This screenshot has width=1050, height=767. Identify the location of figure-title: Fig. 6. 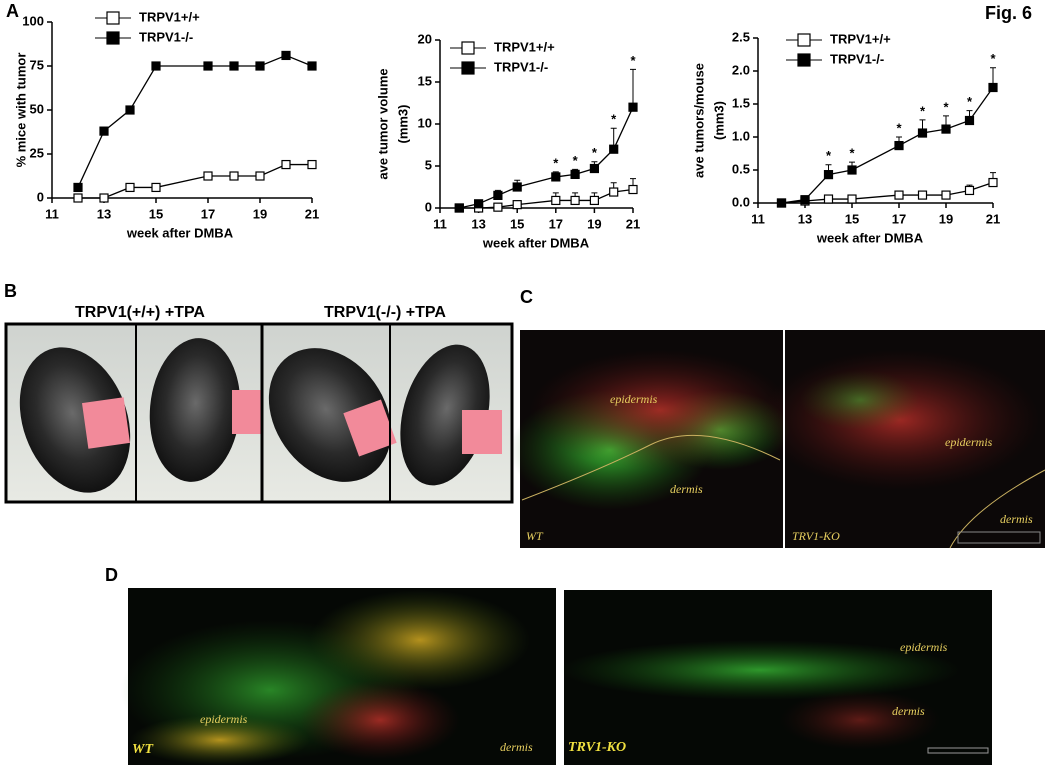
(1008, 13).